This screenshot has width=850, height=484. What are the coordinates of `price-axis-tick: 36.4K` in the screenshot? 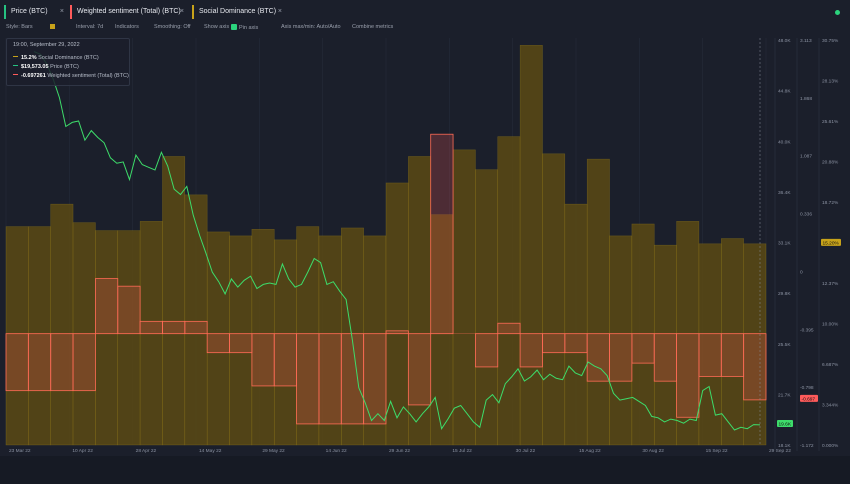 It's located at (784, 193).